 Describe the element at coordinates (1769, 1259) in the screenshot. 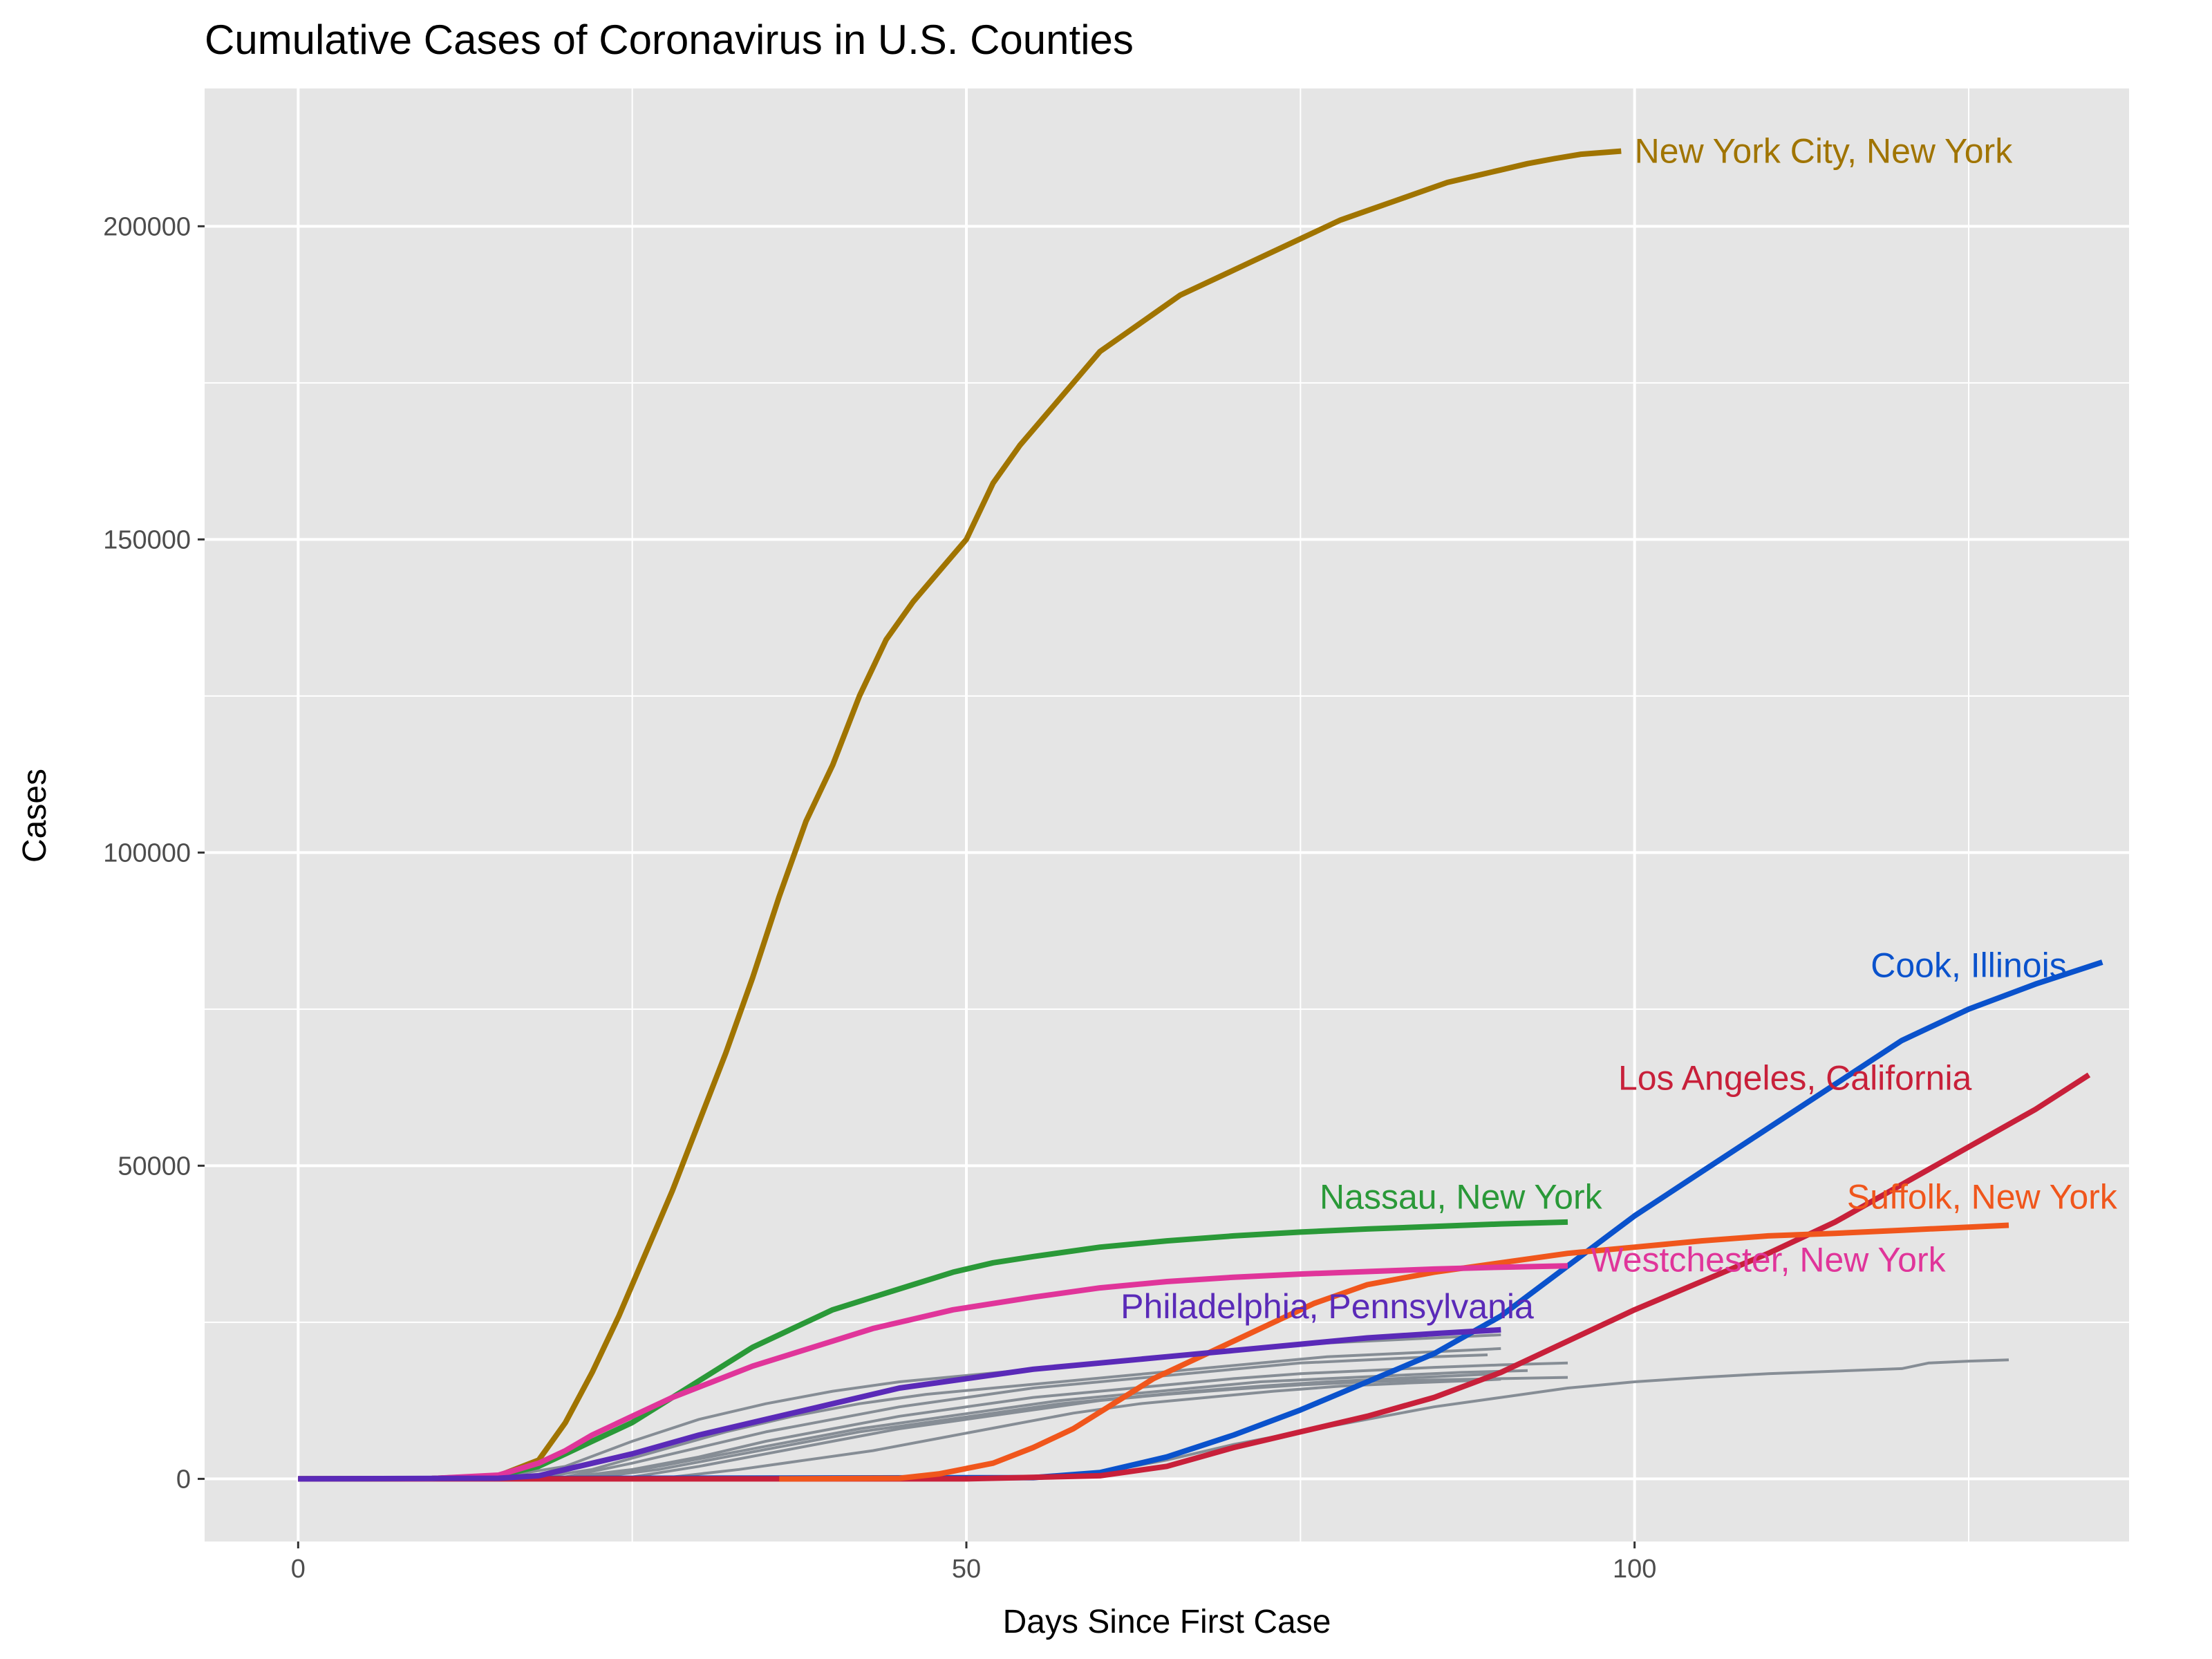

I see `series-label: Westchester, New York` at that location.